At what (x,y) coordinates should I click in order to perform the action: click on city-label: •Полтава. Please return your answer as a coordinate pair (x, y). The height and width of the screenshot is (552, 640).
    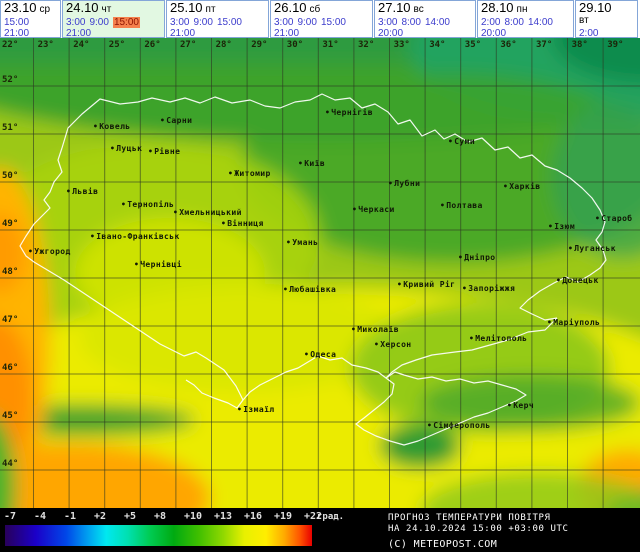
    Looking at the image, I should click on (461, 205).